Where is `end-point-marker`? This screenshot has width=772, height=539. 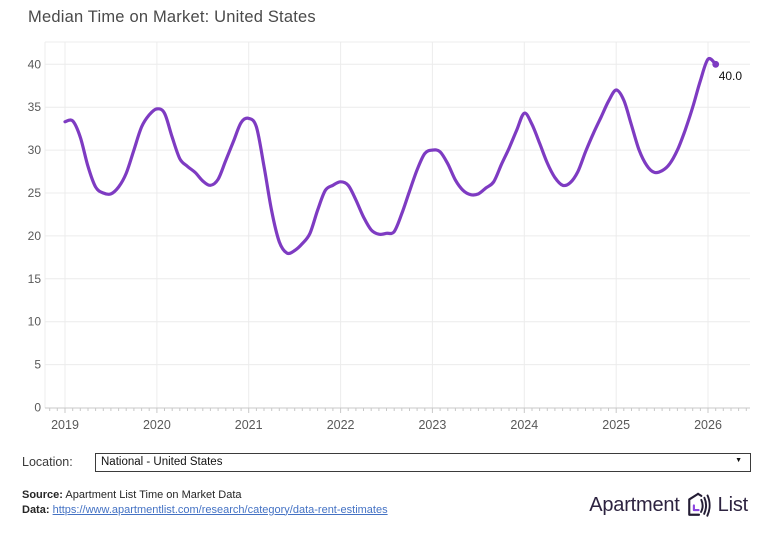
end-point-marker is located at coordinates (716, 64).